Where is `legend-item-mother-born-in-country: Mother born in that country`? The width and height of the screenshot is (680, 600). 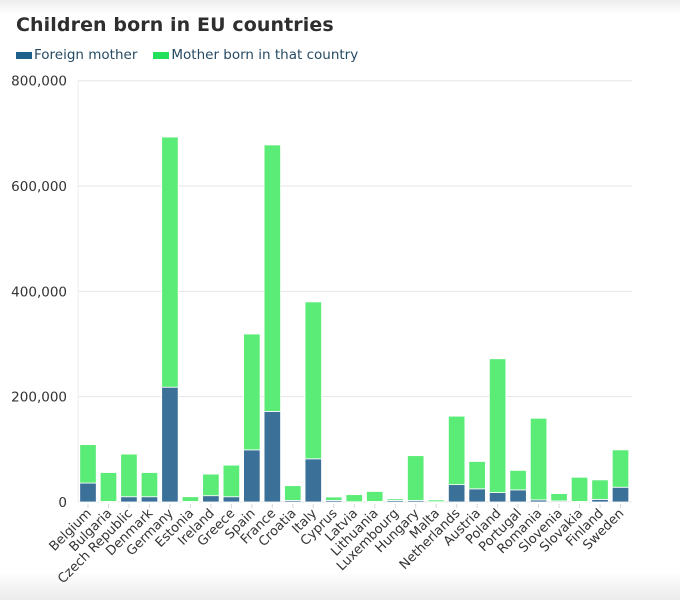
legend-item-mother-born-in-country: Mother born in that country is located at coordinates (255, 55).